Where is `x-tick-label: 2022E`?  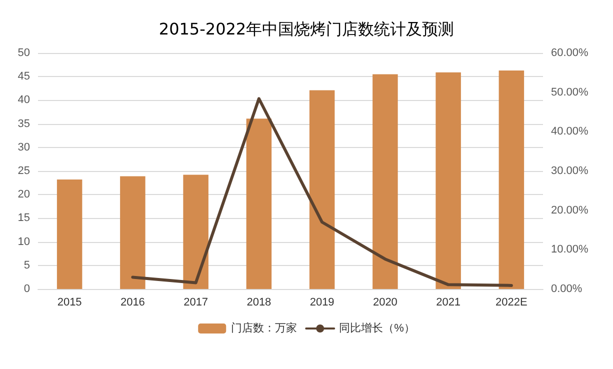
x-tick-label: 2022E is located at coordinates (512, 302).